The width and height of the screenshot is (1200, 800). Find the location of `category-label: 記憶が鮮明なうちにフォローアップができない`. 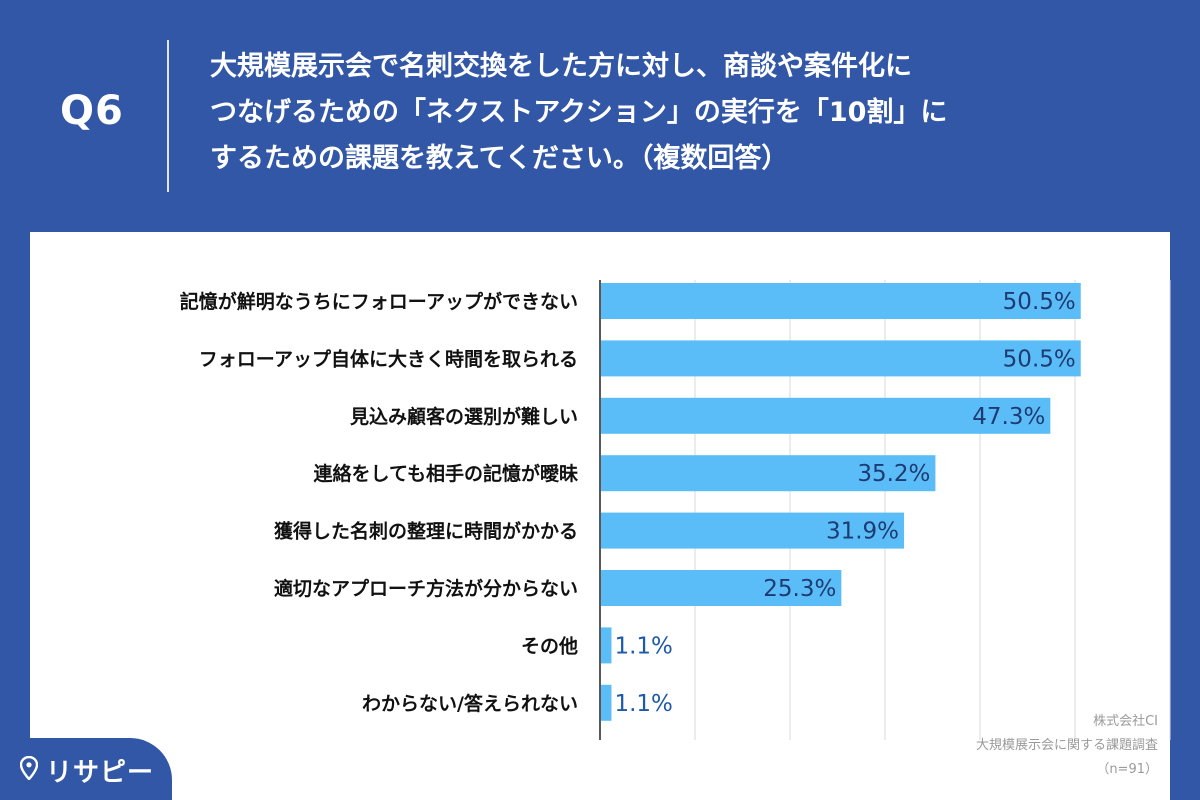

category-label: 記憶が鮮明なうちにフォローアップができない is located at coordinates (379, 301).